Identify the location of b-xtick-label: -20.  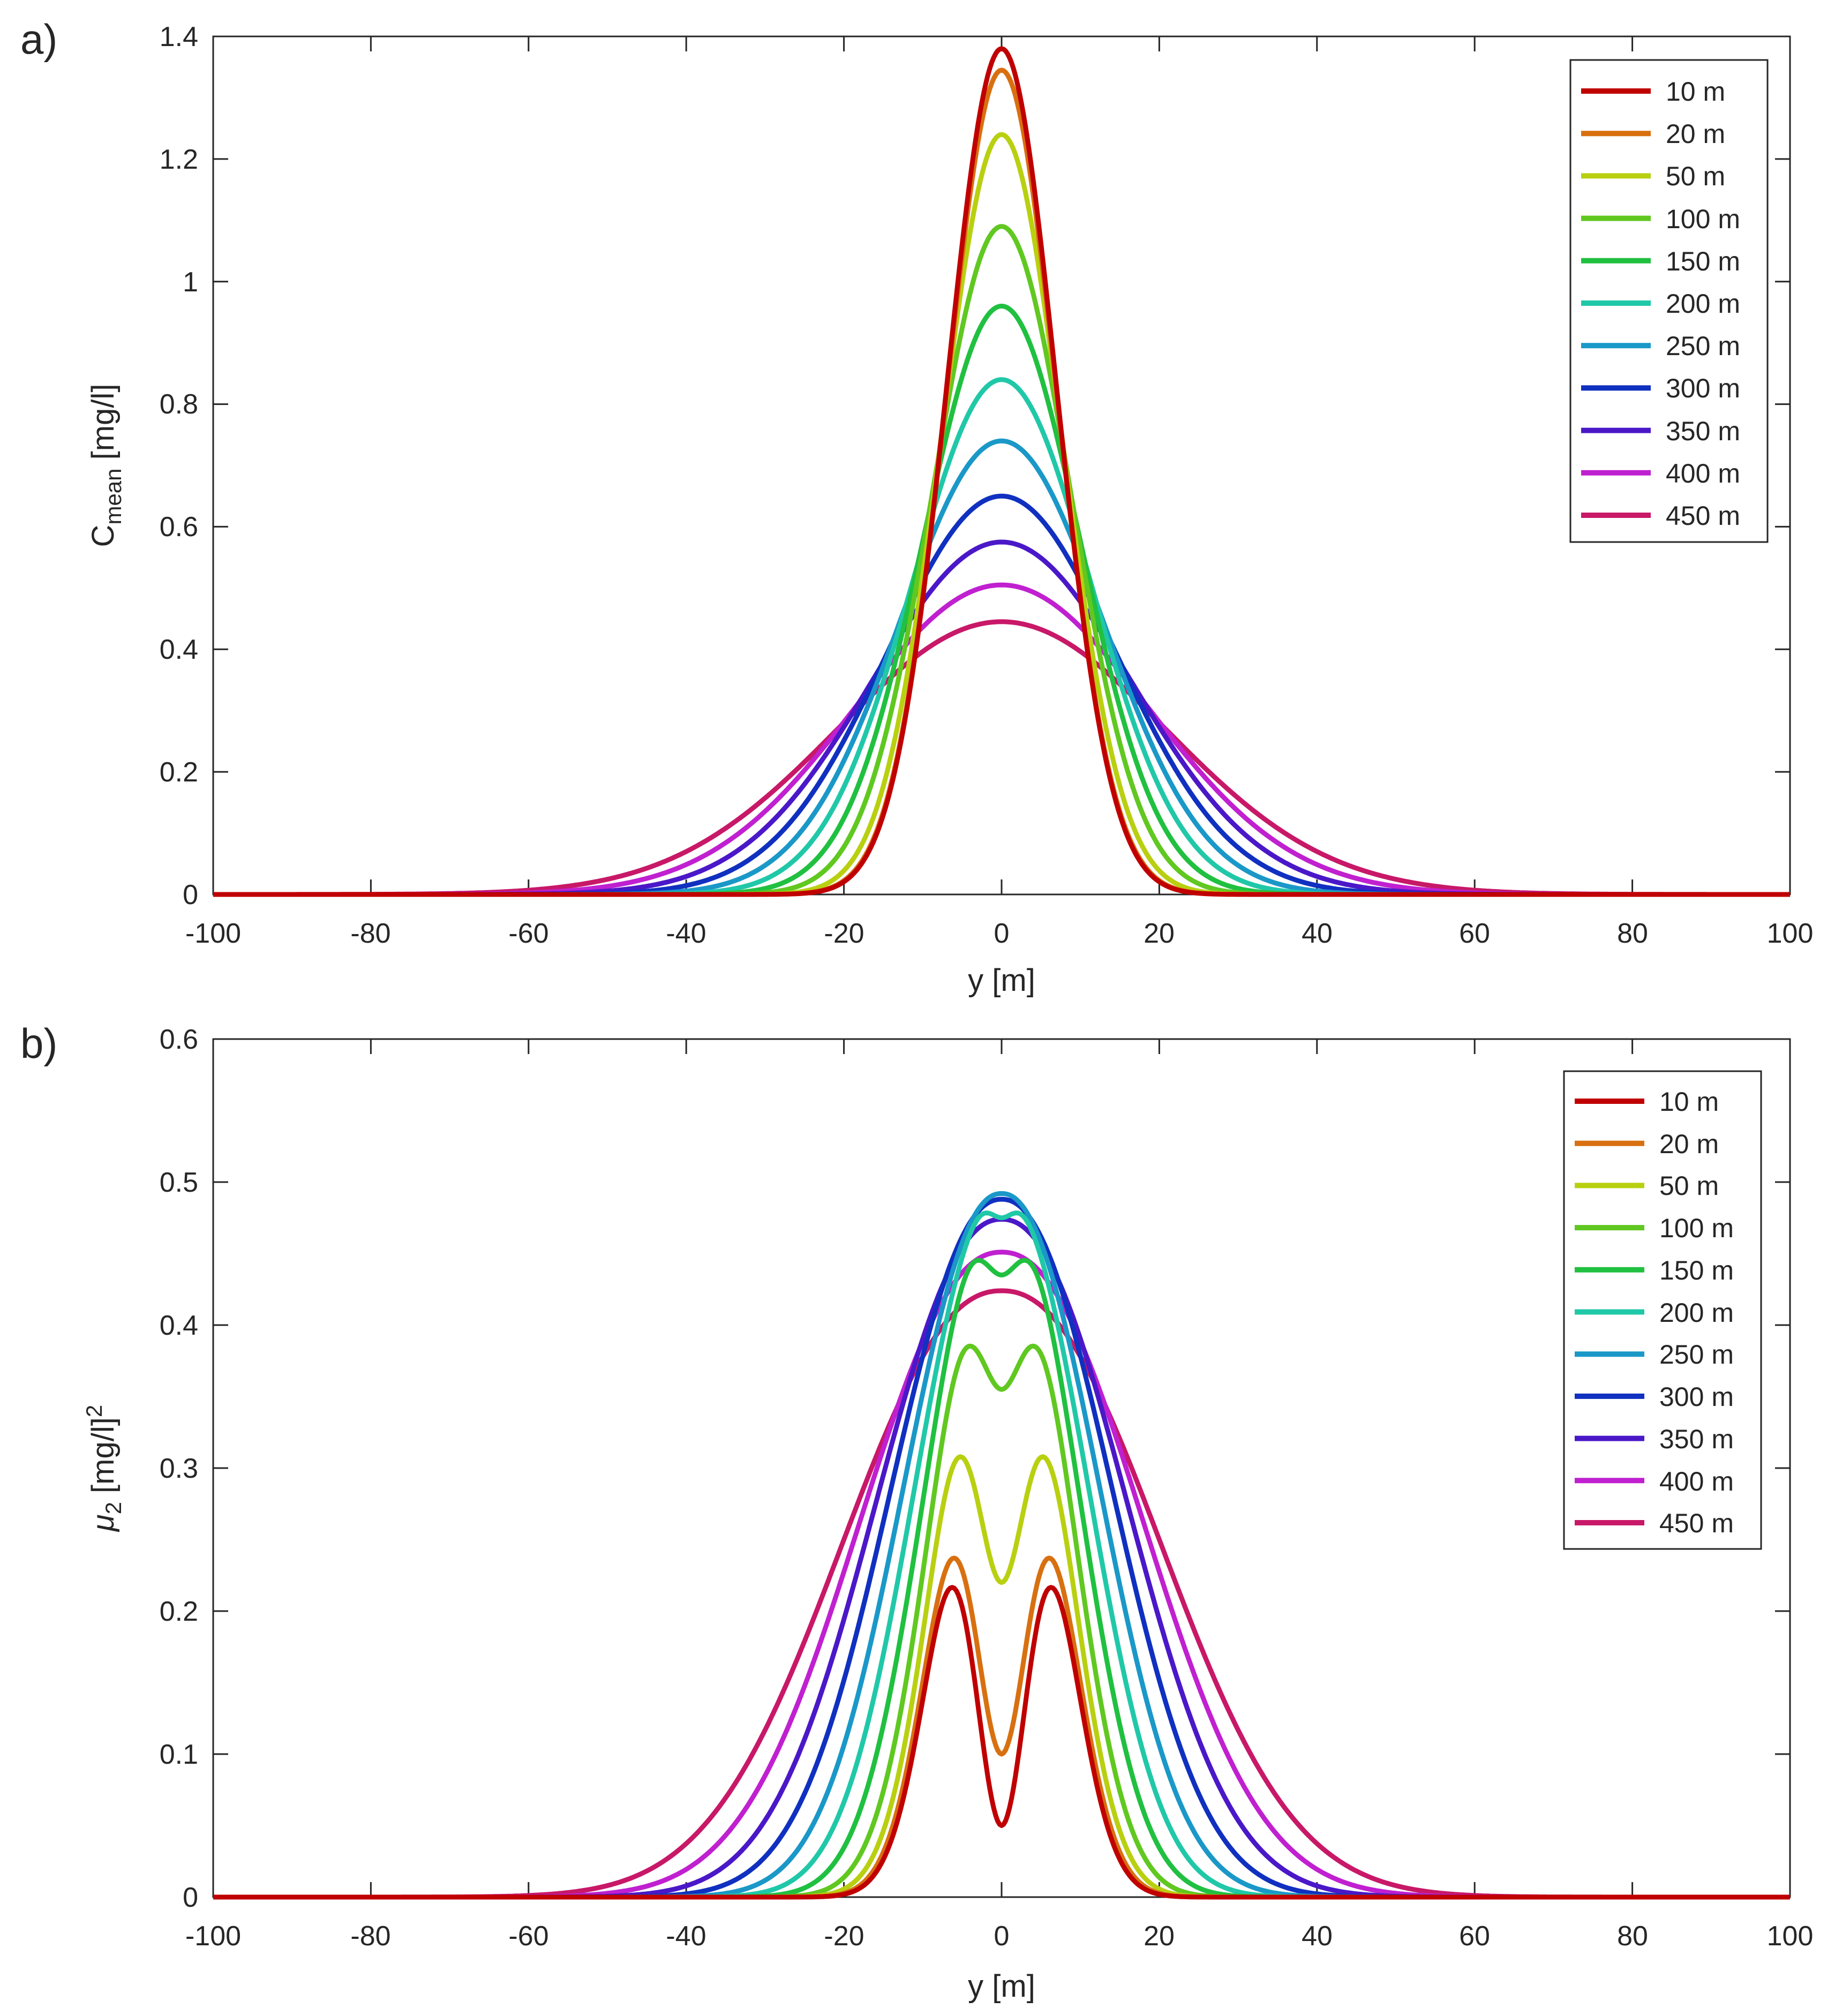
(844, 1936).